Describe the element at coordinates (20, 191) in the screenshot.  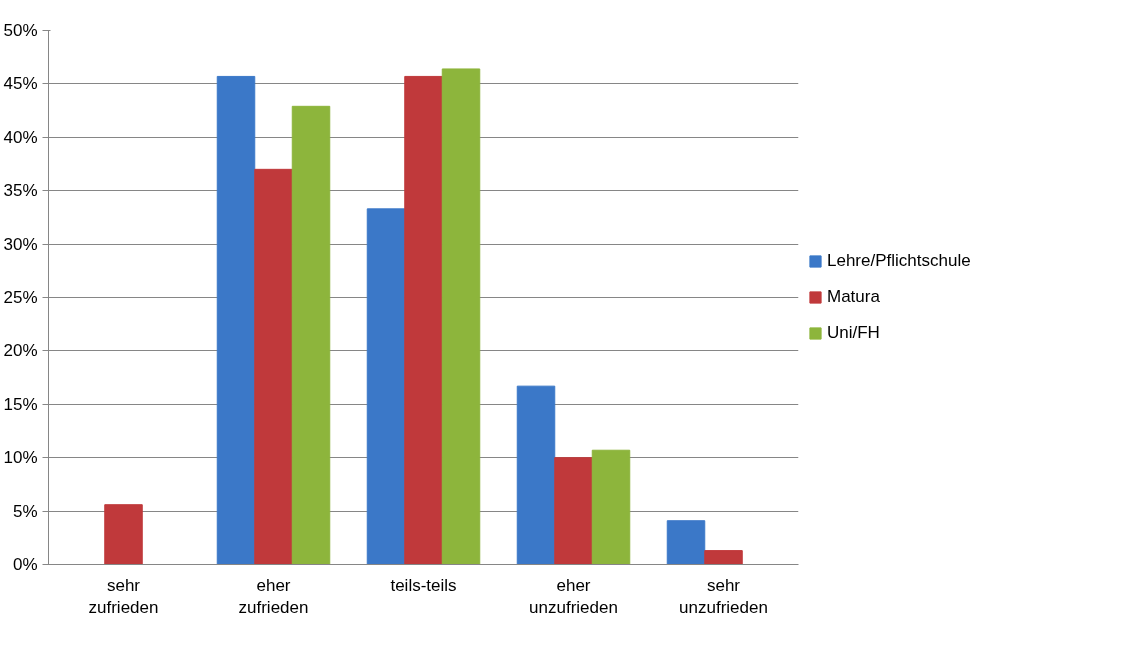
I see `y-tick-label: 35%` at that location.